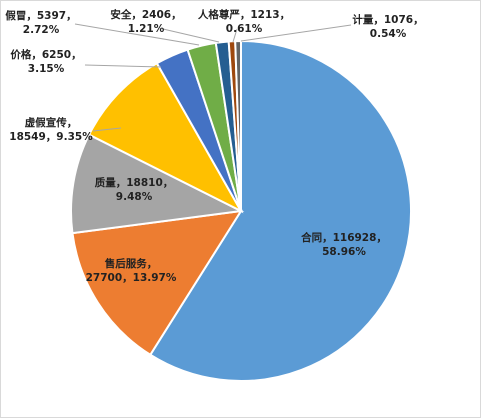 This screenshot has width=481, height=418. I want to click on data-label-6: 假冒，5397， 2.72%, so click(40, 22).